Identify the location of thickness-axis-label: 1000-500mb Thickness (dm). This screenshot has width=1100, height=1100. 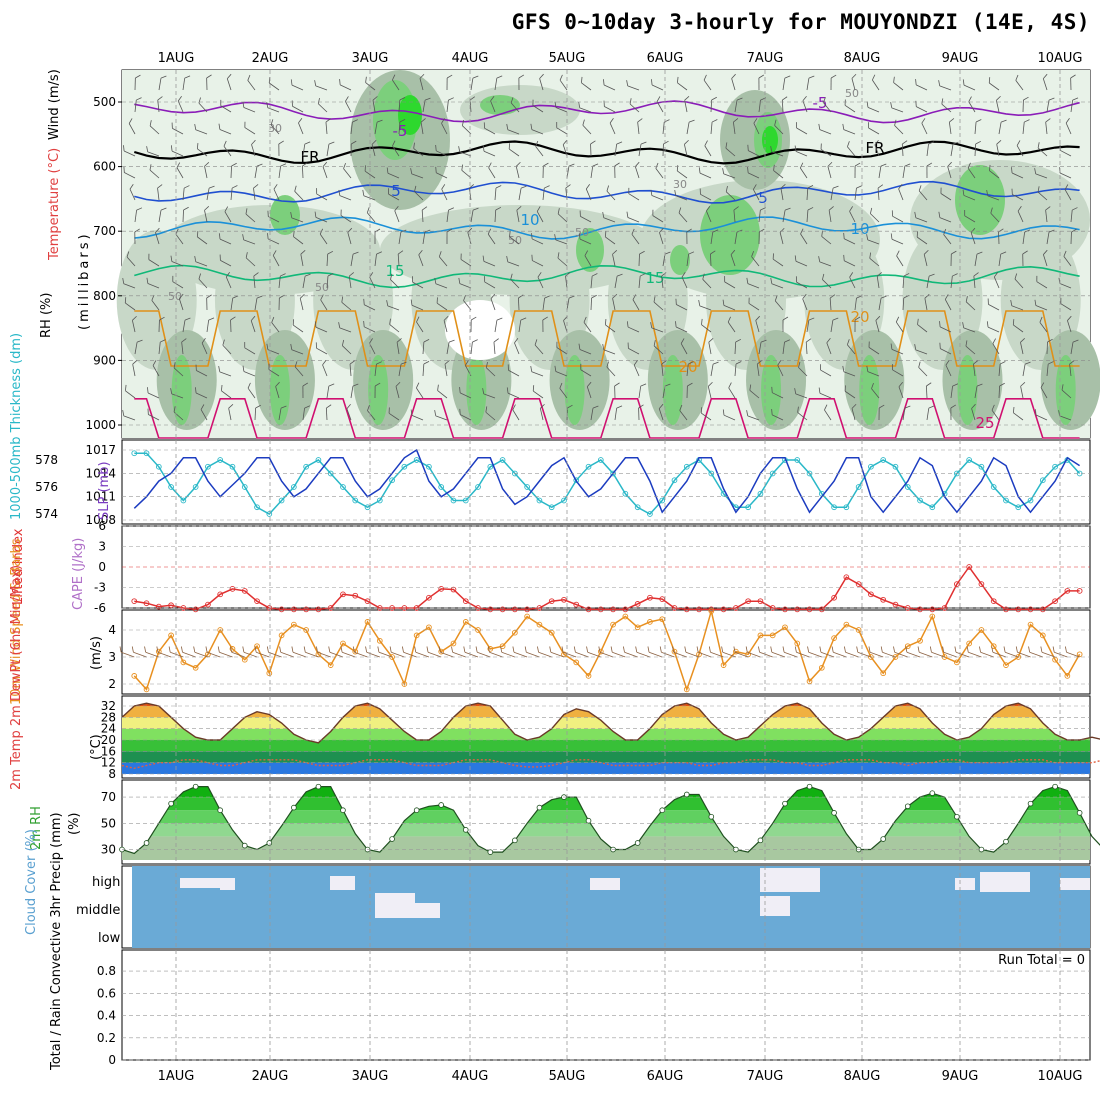
(16, 426).